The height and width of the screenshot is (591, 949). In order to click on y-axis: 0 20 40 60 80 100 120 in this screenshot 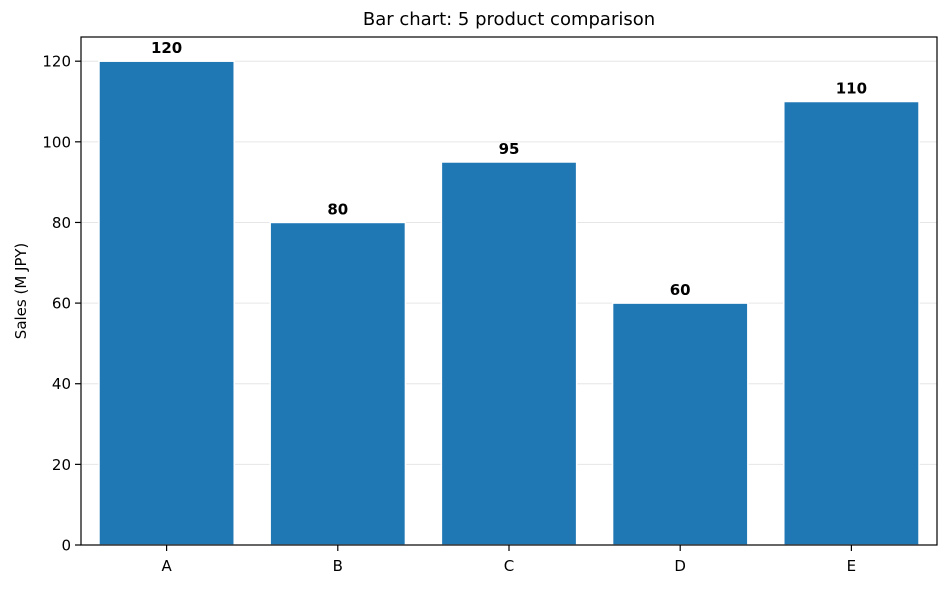, I will do `click(61, 304)`.